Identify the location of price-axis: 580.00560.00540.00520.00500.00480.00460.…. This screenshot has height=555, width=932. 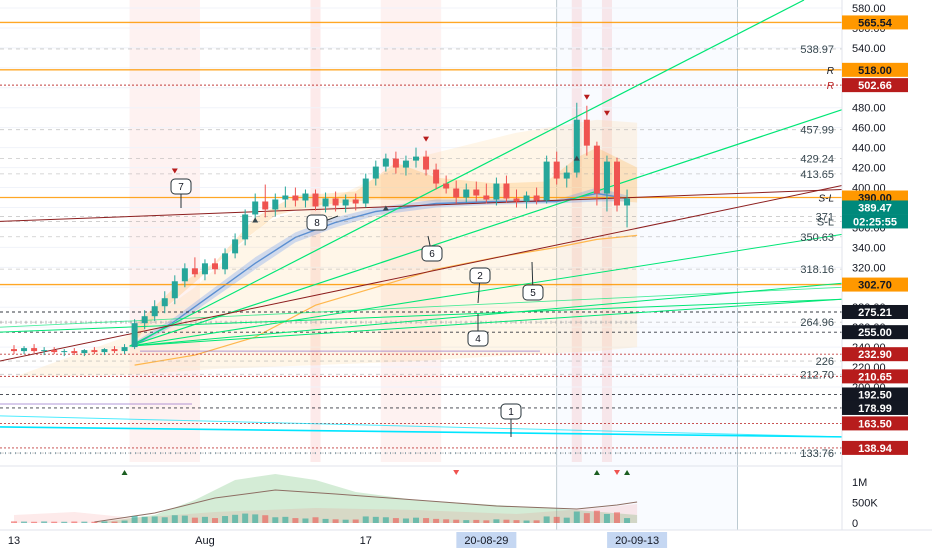
(866, 265).